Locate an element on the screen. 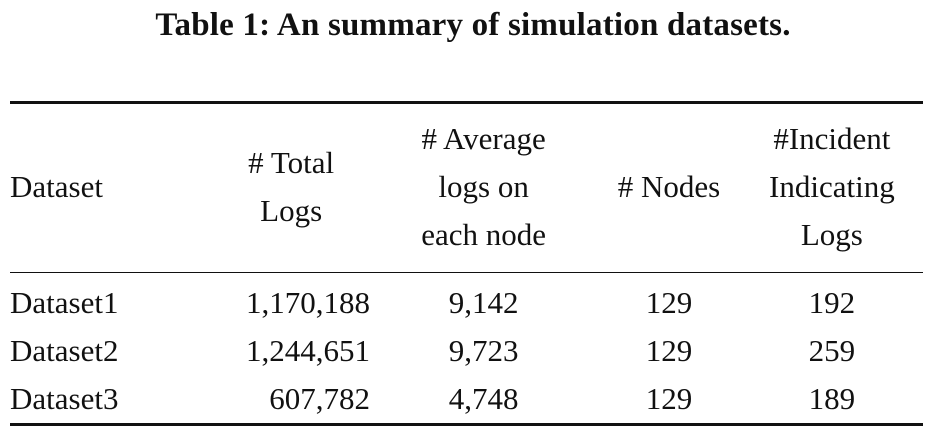 The height and width of the screenshot is (442, 946). header-nodes: # Nodes is located at coordinates (668, 188).